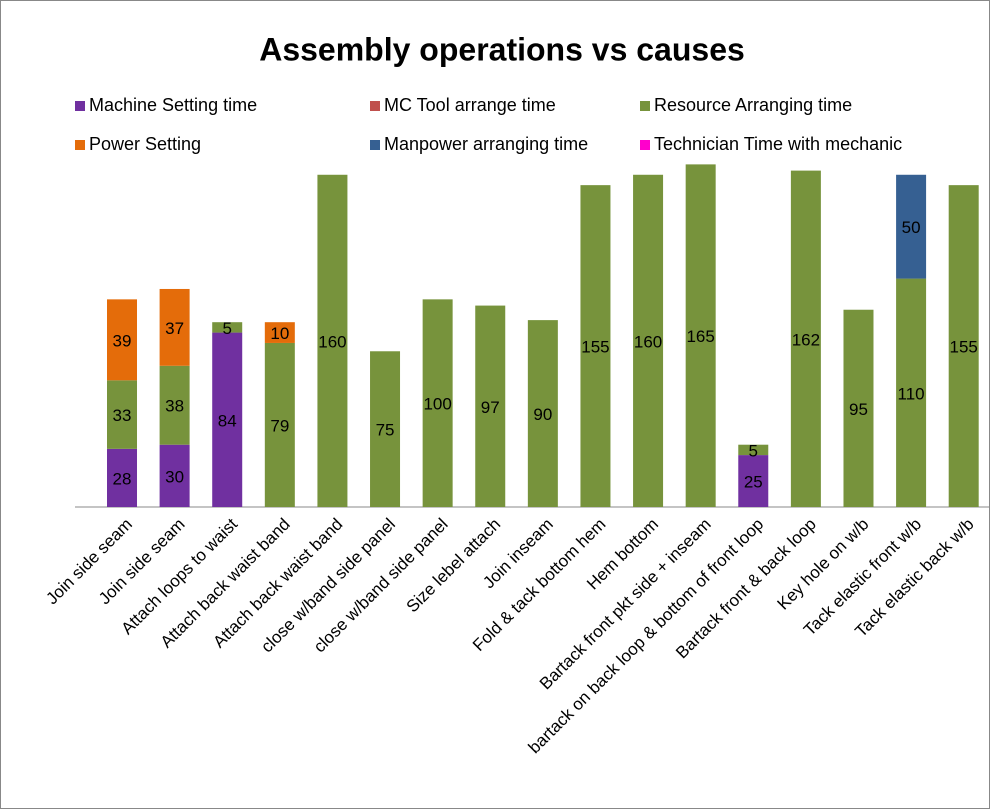 This screenshot has height=809, width=990. I want to click on data-label: 100, so click(437, 404).